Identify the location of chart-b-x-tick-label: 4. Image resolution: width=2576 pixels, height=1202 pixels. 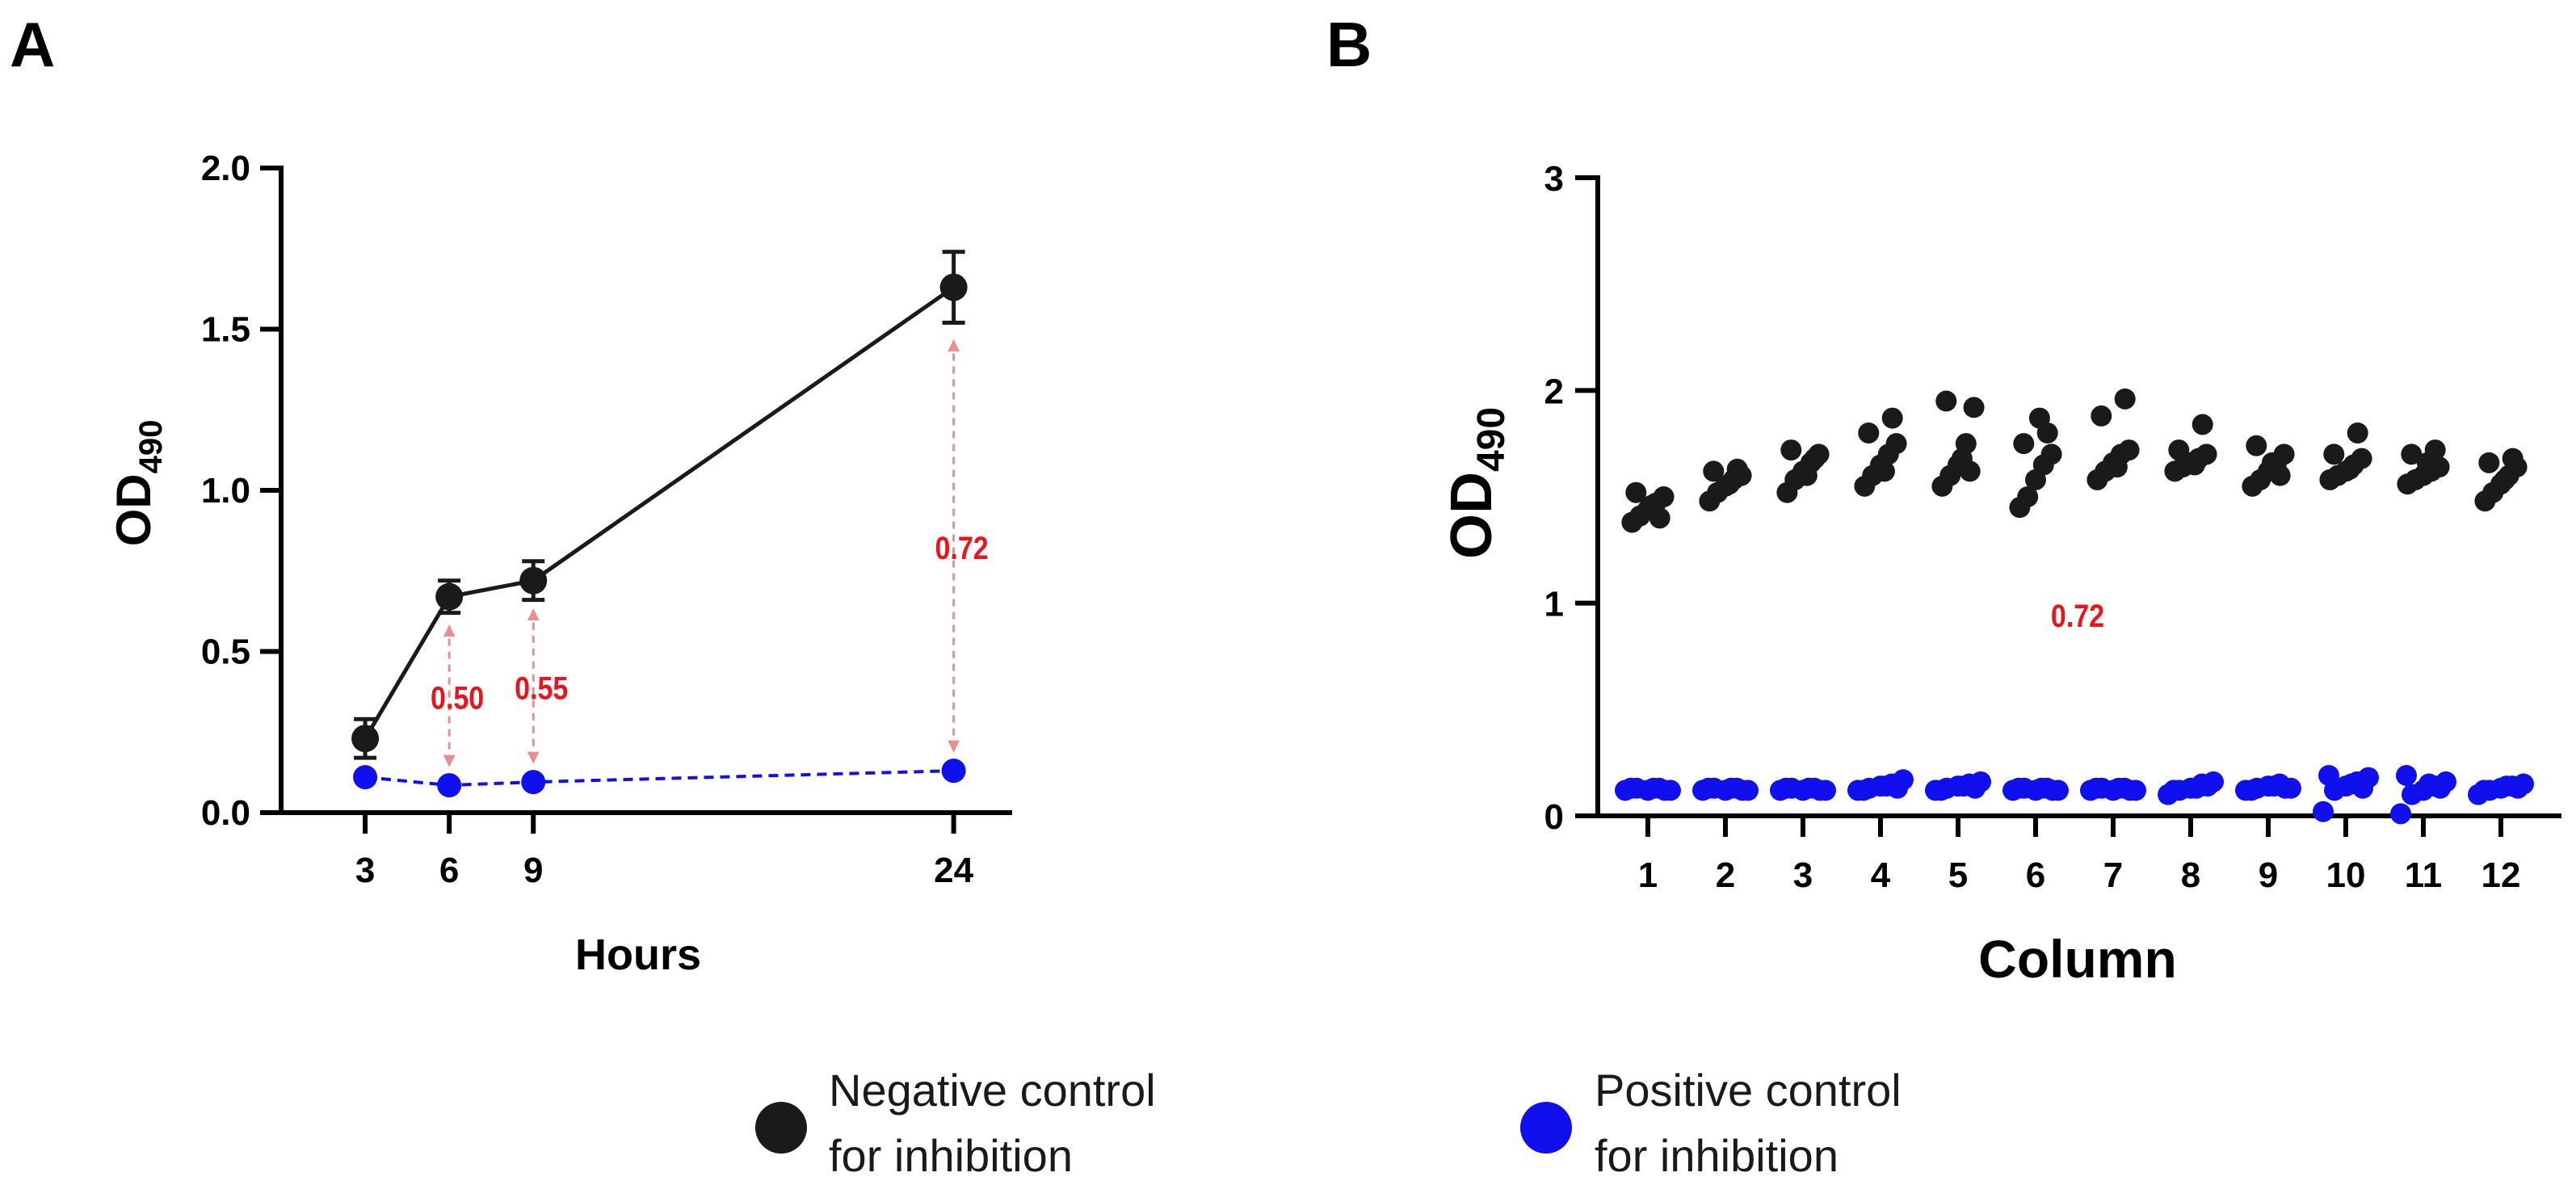
(1881, 875).